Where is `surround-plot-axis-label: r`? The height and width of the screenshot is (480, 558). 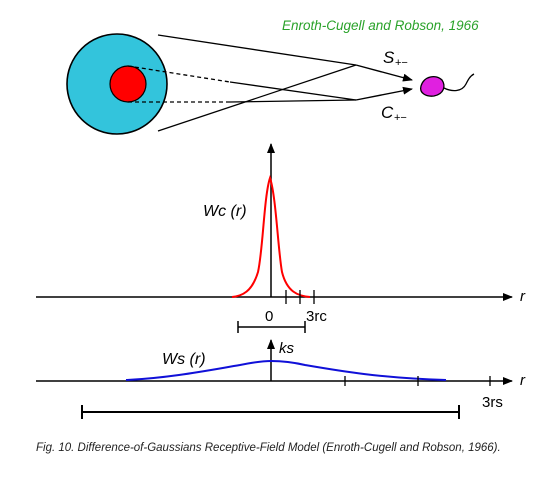 surround-plot-axis-label: r is located at coordinates (523, 380).